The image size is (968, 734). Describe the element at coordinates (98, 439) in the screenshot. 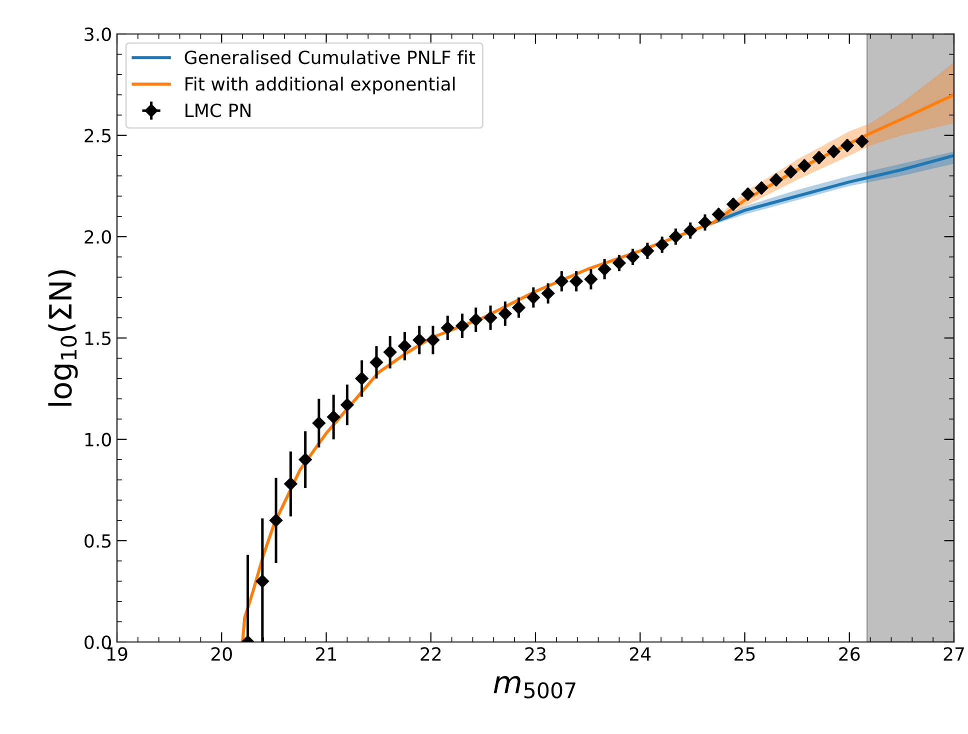

I see `y-tick-label: 1.0` at that location.